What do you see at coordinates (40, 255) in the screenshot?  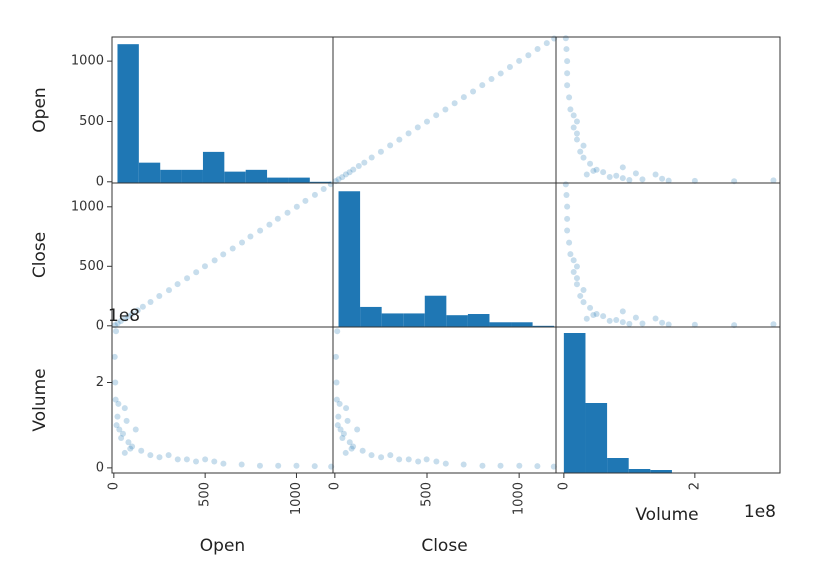 I see `y-axis-label: Close` at bounding box center [40, 255].